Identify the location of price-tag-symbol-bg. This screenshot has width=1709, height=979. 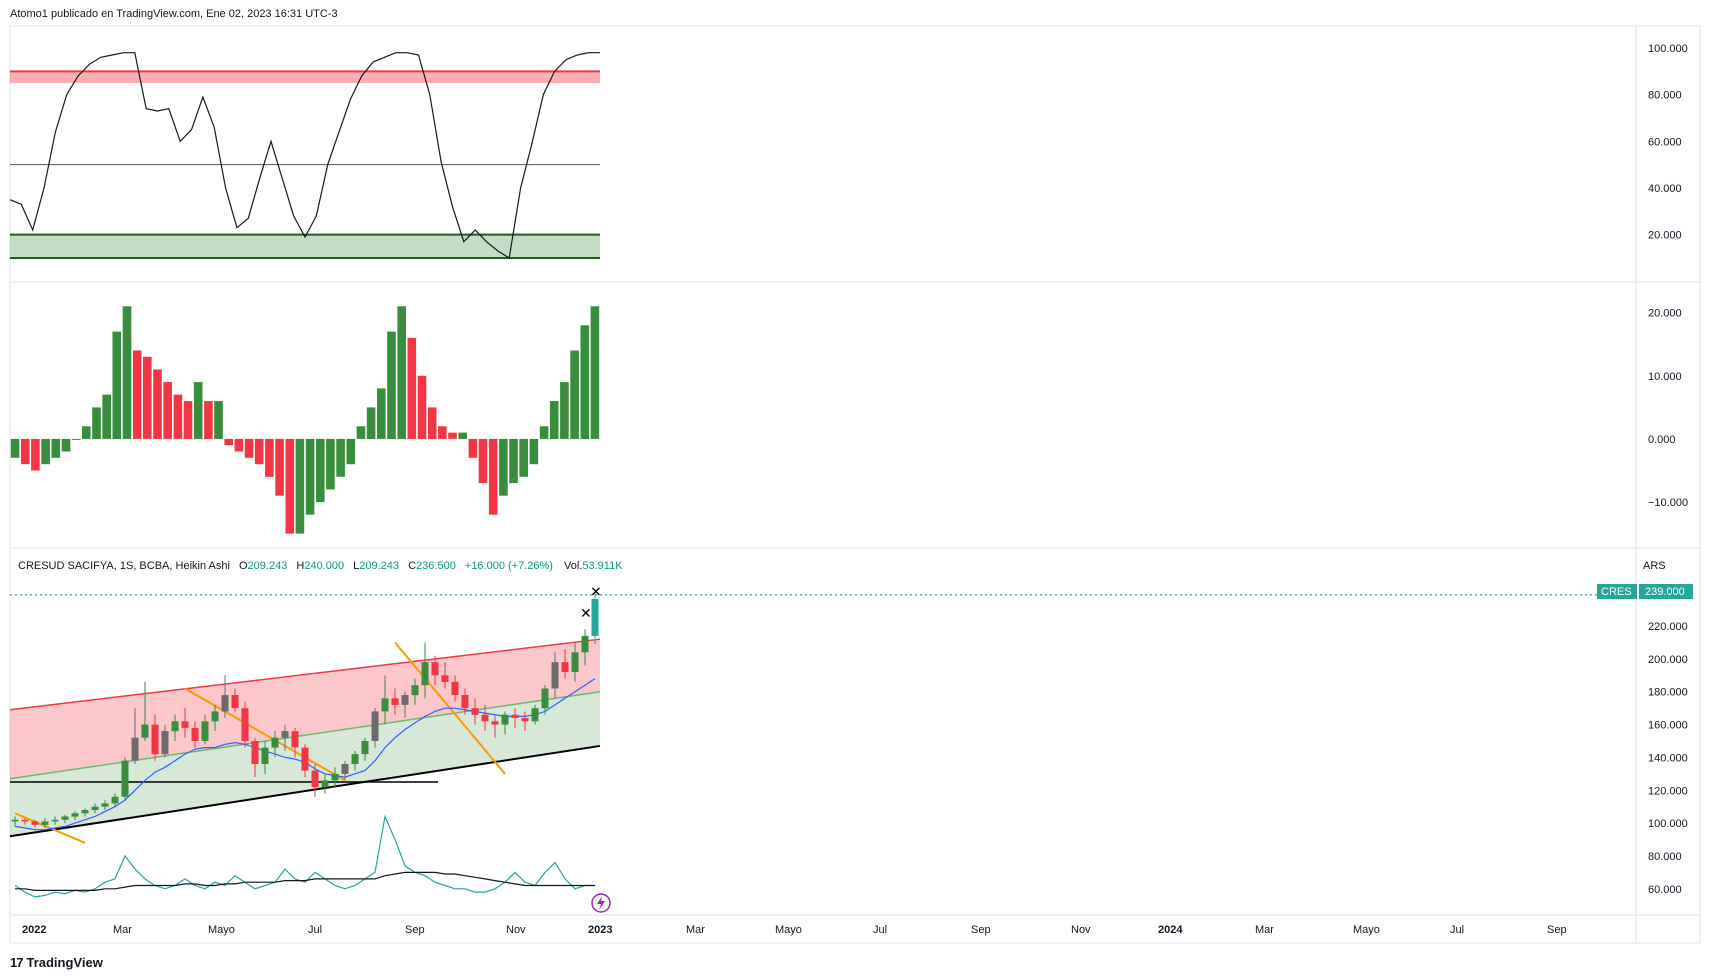
(1617, 591).